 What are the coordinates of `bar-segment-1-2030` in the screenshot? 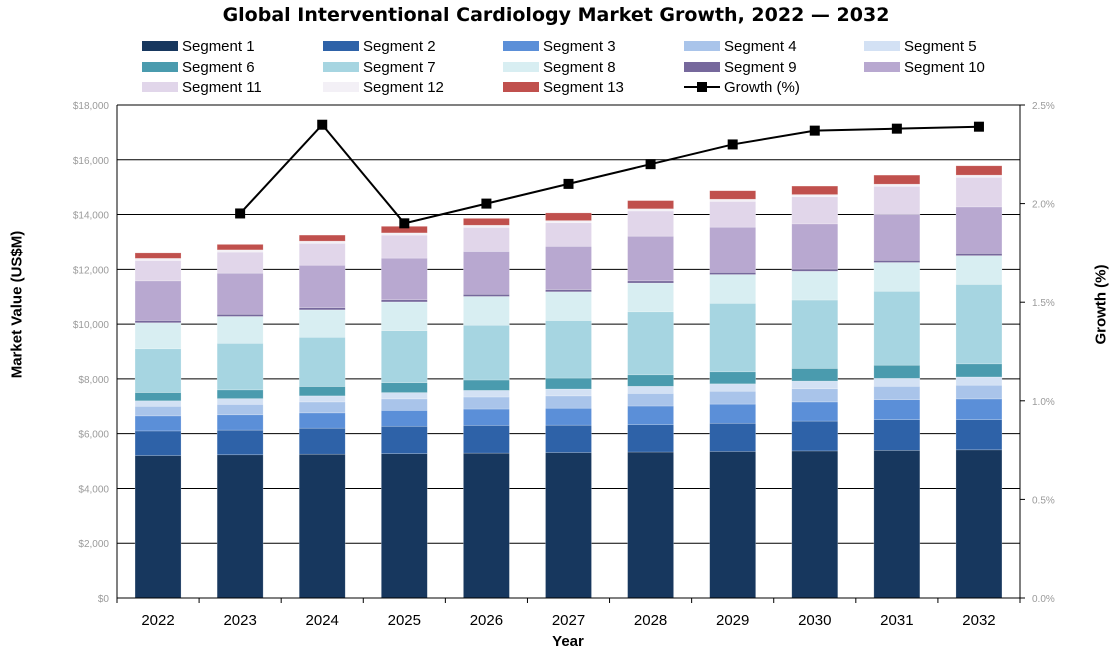 It's located at (815, 524).